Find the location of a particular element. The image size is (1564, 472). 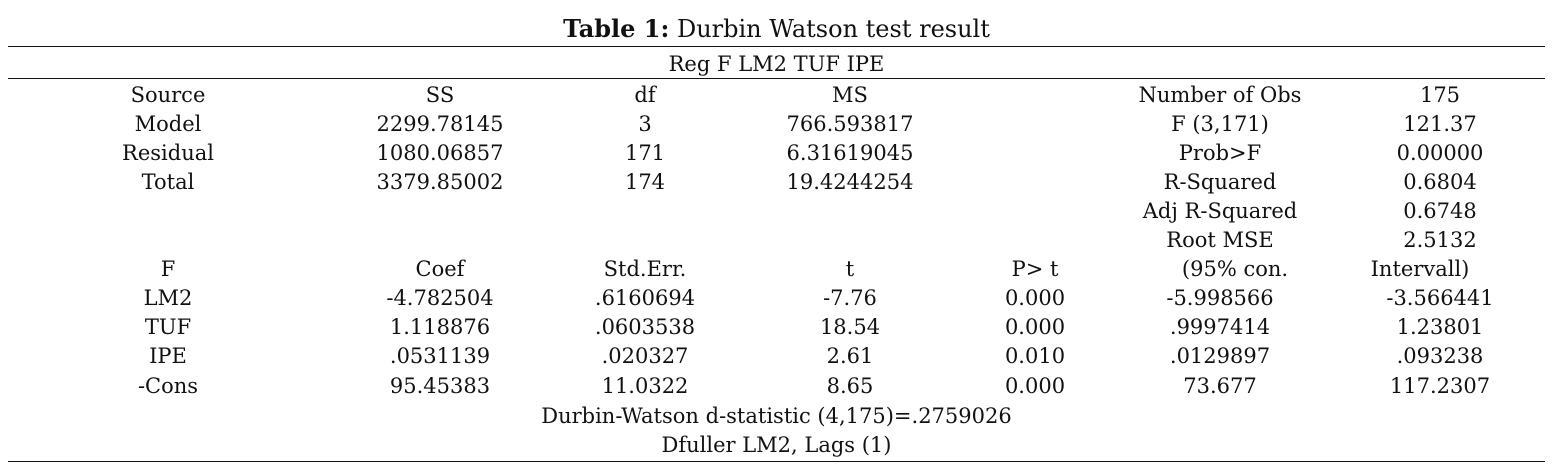

anova-cell: 2299.78145 is located at coordinates (440, 124).